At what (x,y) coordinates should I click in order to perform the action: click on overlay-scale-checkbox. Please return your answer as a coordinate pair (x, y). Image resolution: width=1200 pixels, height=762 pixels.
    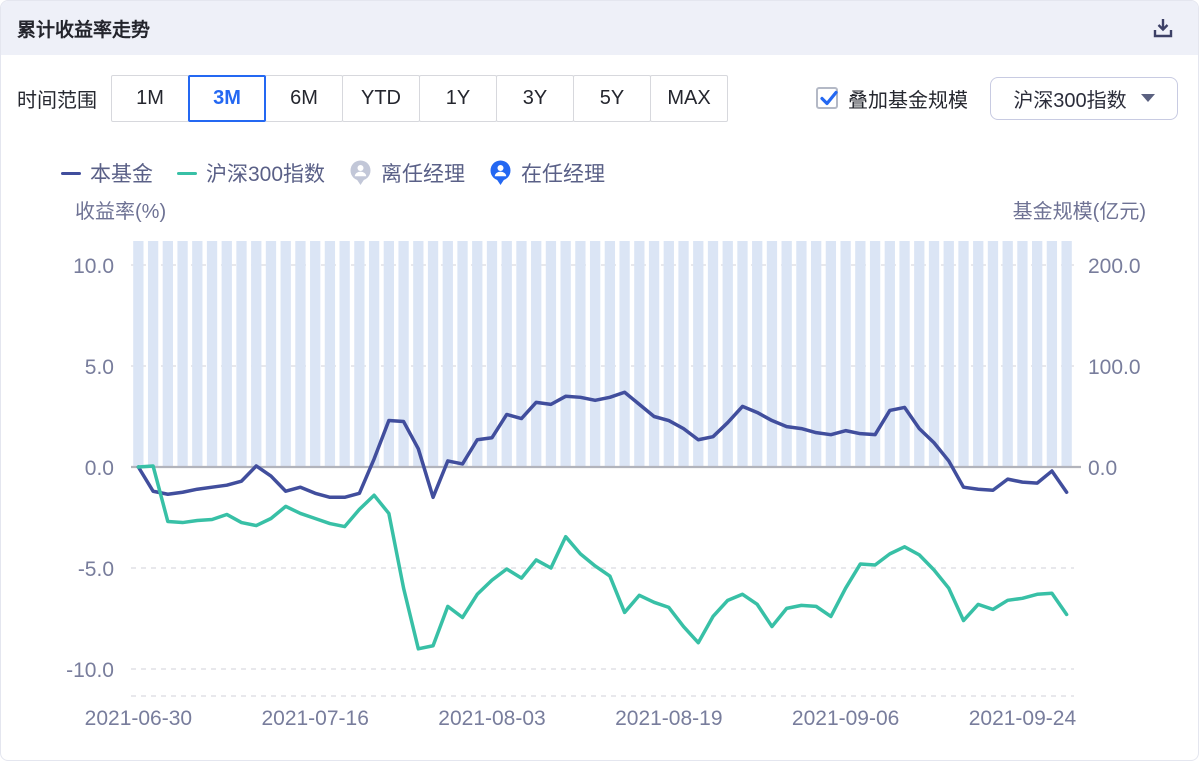
    Looking at the image, I should click on (827, 98).